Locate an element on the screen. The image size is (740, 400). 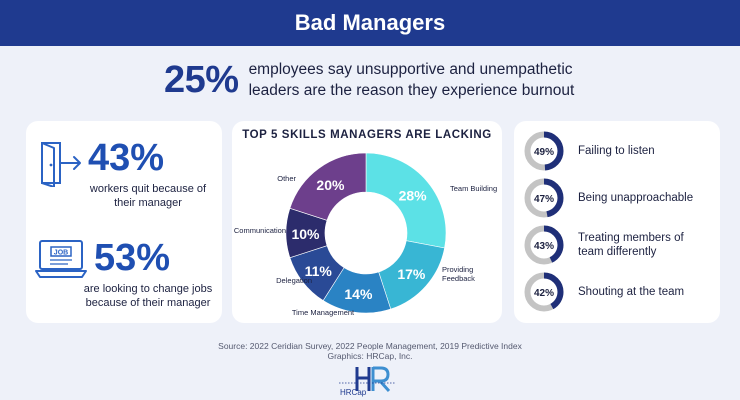
donut-value-label: 11% is located at coordinates (319, 271).